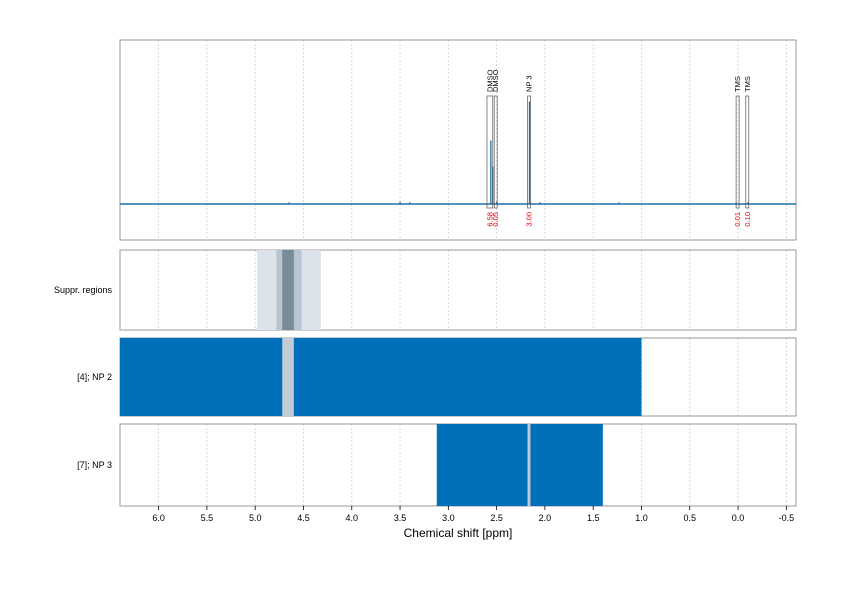 This screenshot has width=842, height=595. Describe the element at coordinates (448, 518) in the screenshot. I see `x-tick-label: 3.0` at that location.